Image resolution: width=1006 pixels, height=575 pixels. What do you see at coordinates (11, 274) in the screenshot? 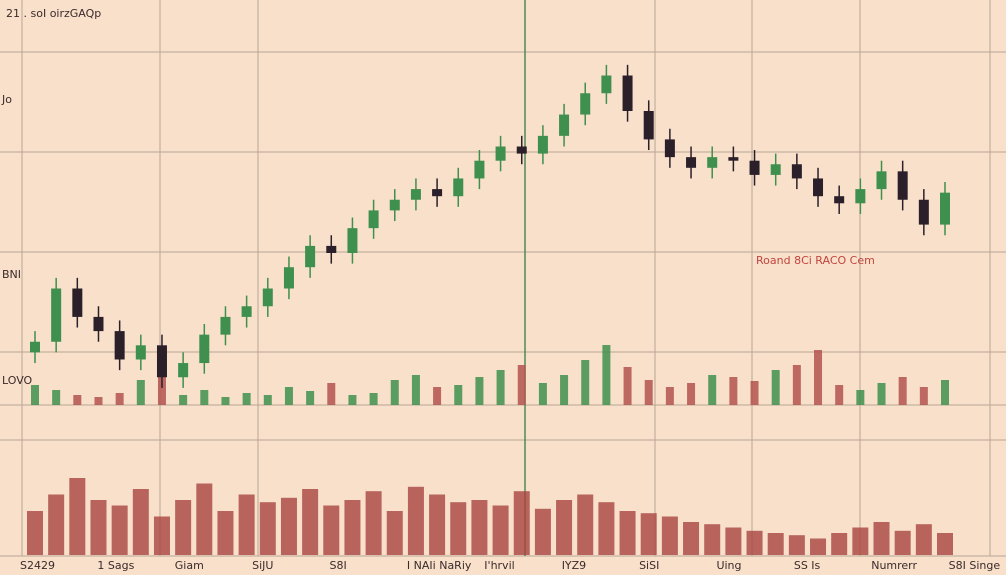
I see `side-label: BNI` at bounding box center [11, 274].